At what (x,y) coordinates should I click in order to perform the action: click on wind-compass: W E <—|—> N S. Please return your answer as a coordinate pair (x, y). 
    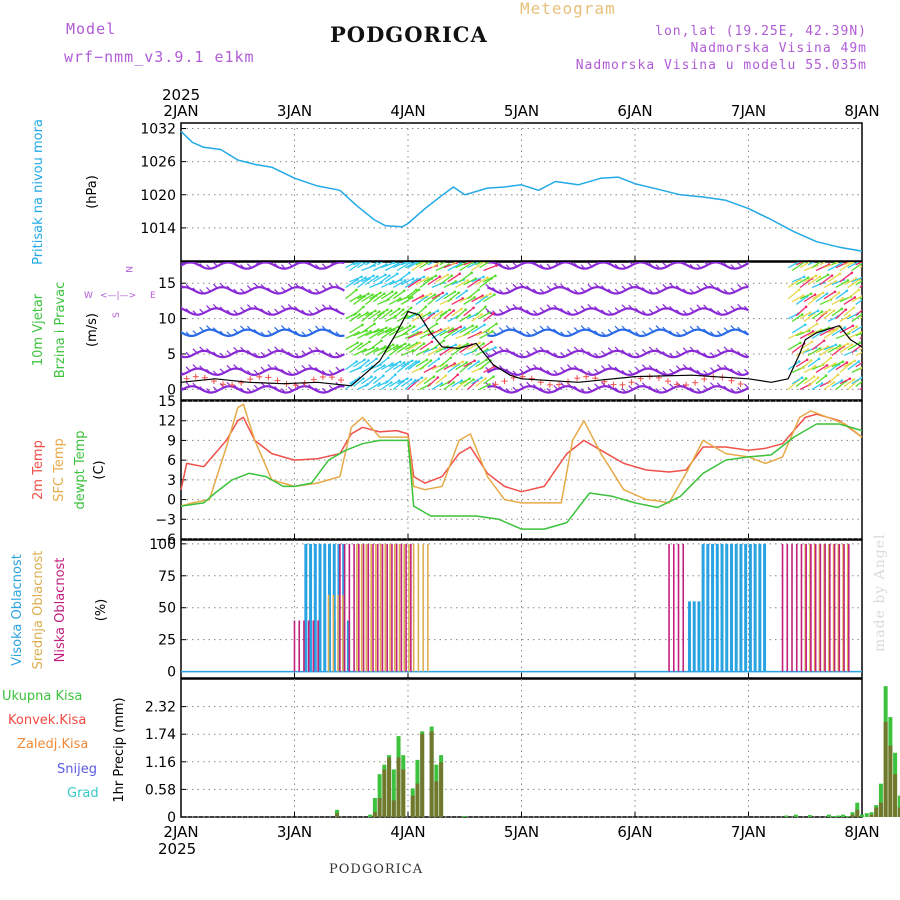
    Looking at the image, I should click on (120, 292).